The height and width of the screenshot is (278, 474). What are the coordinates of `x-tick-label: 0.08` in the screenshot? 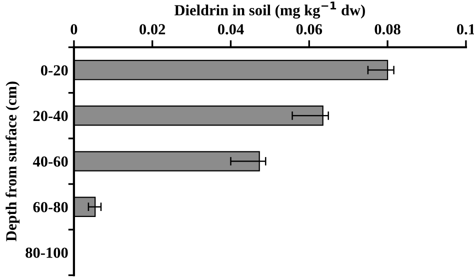 It's located at (387, 29).